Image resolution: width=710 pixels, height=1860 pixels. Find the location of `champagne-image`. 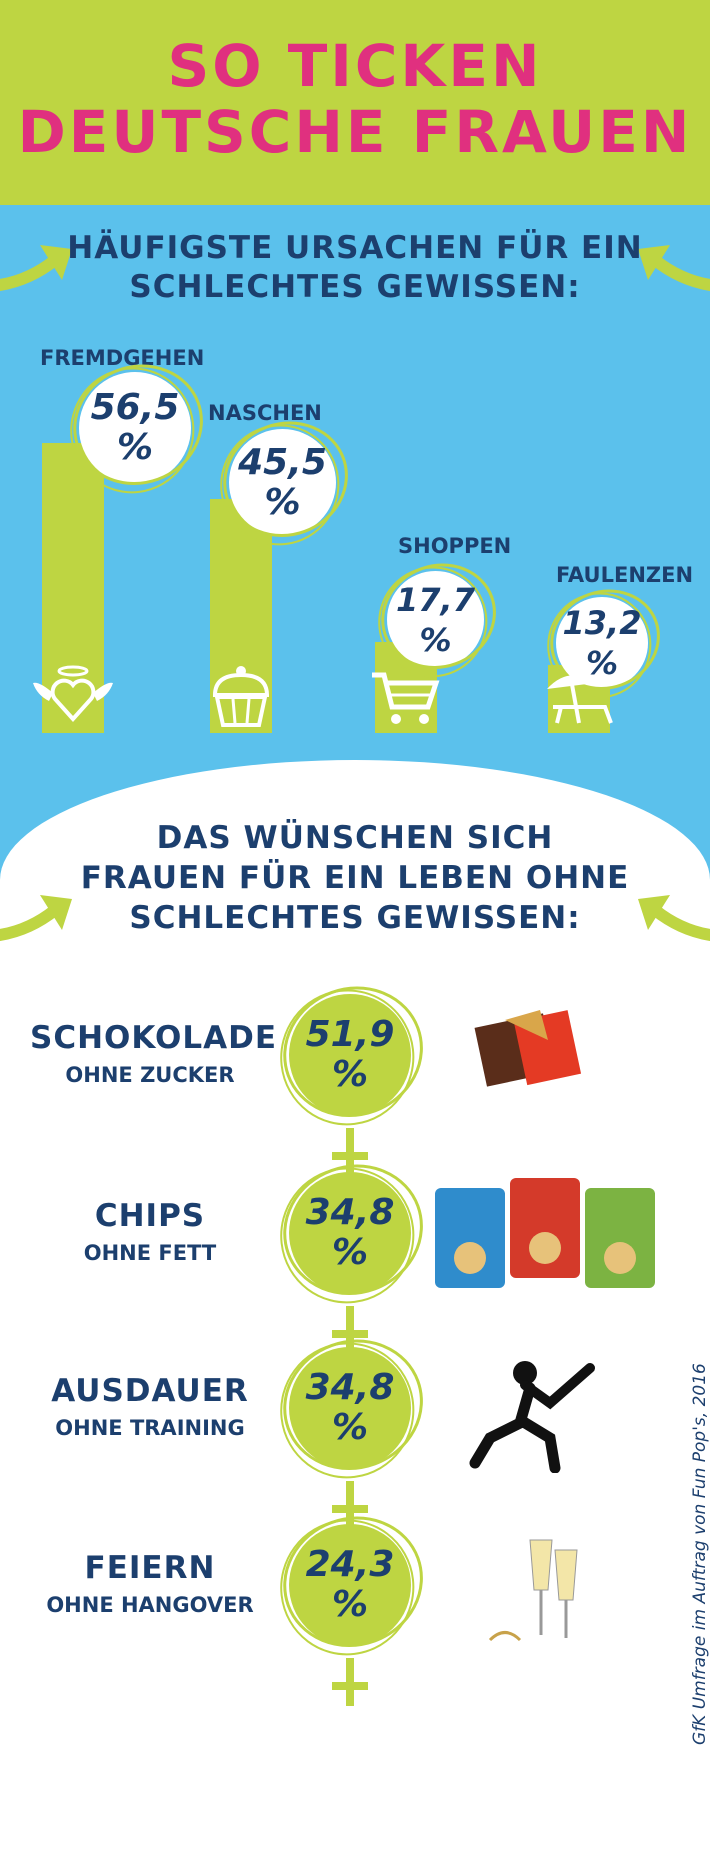

champagne-image is located at coordinates (533, 1590).